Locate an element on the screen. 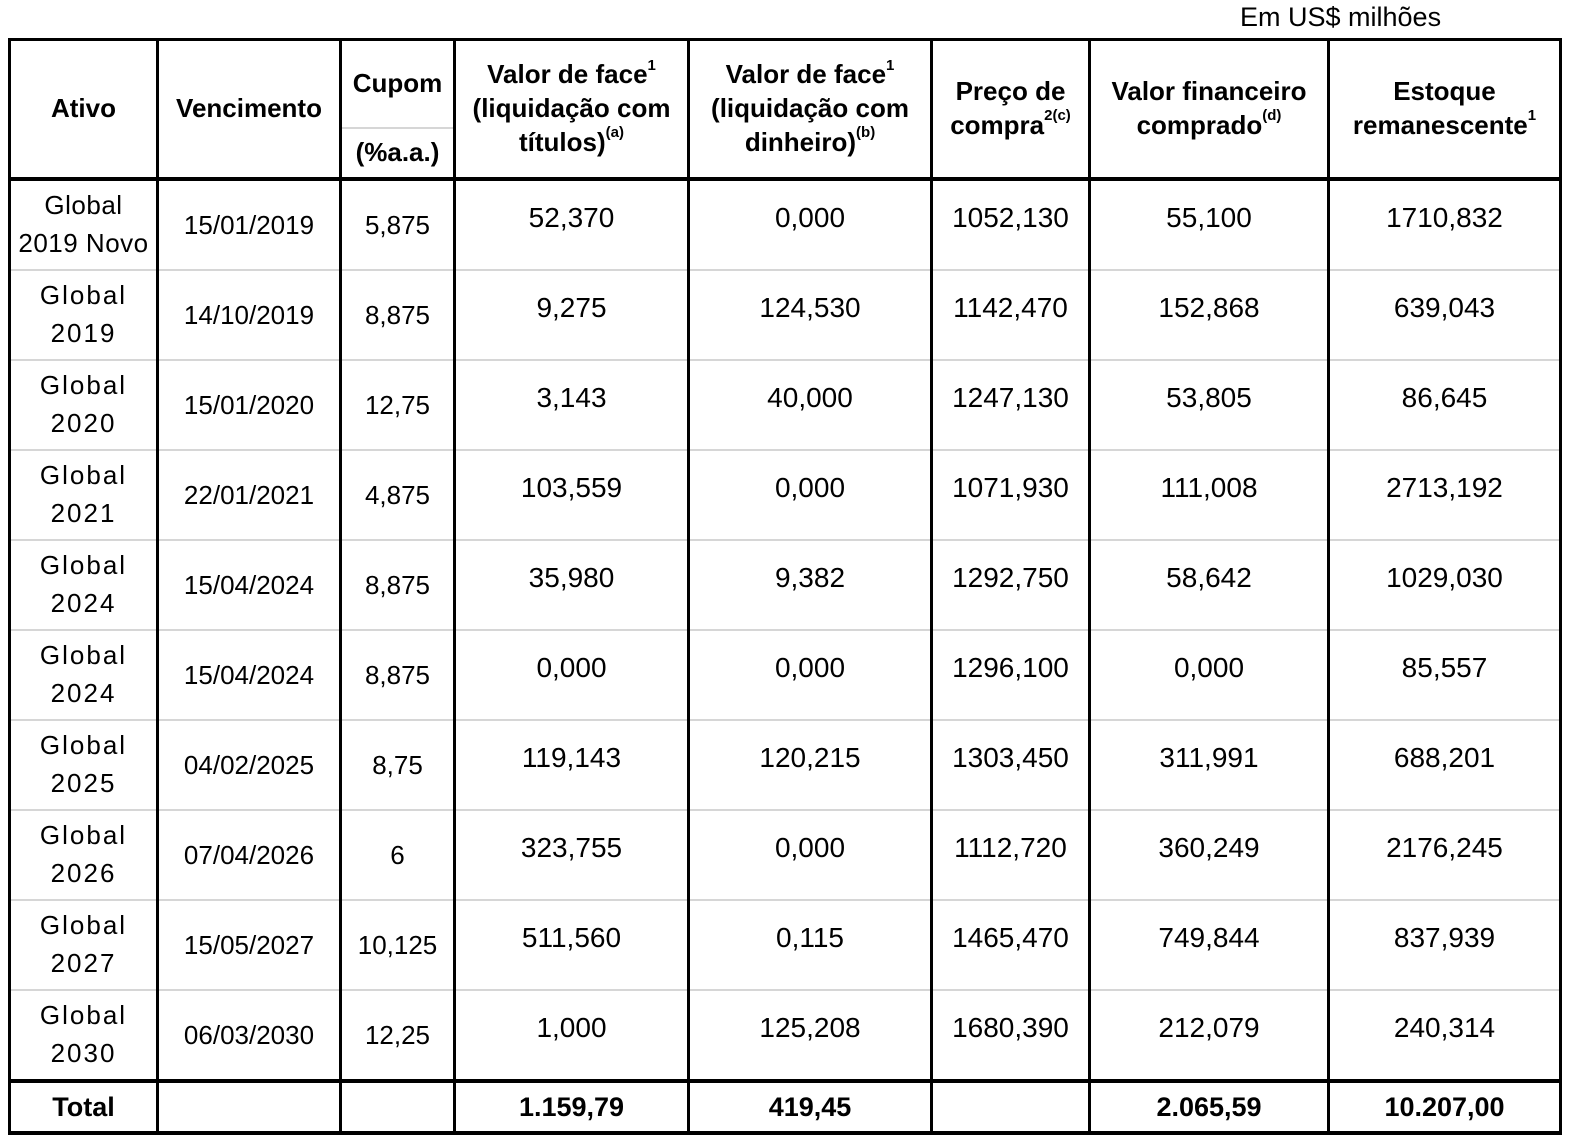  cell-estoque: 2713,192 is located at coordinates (1444, 495).